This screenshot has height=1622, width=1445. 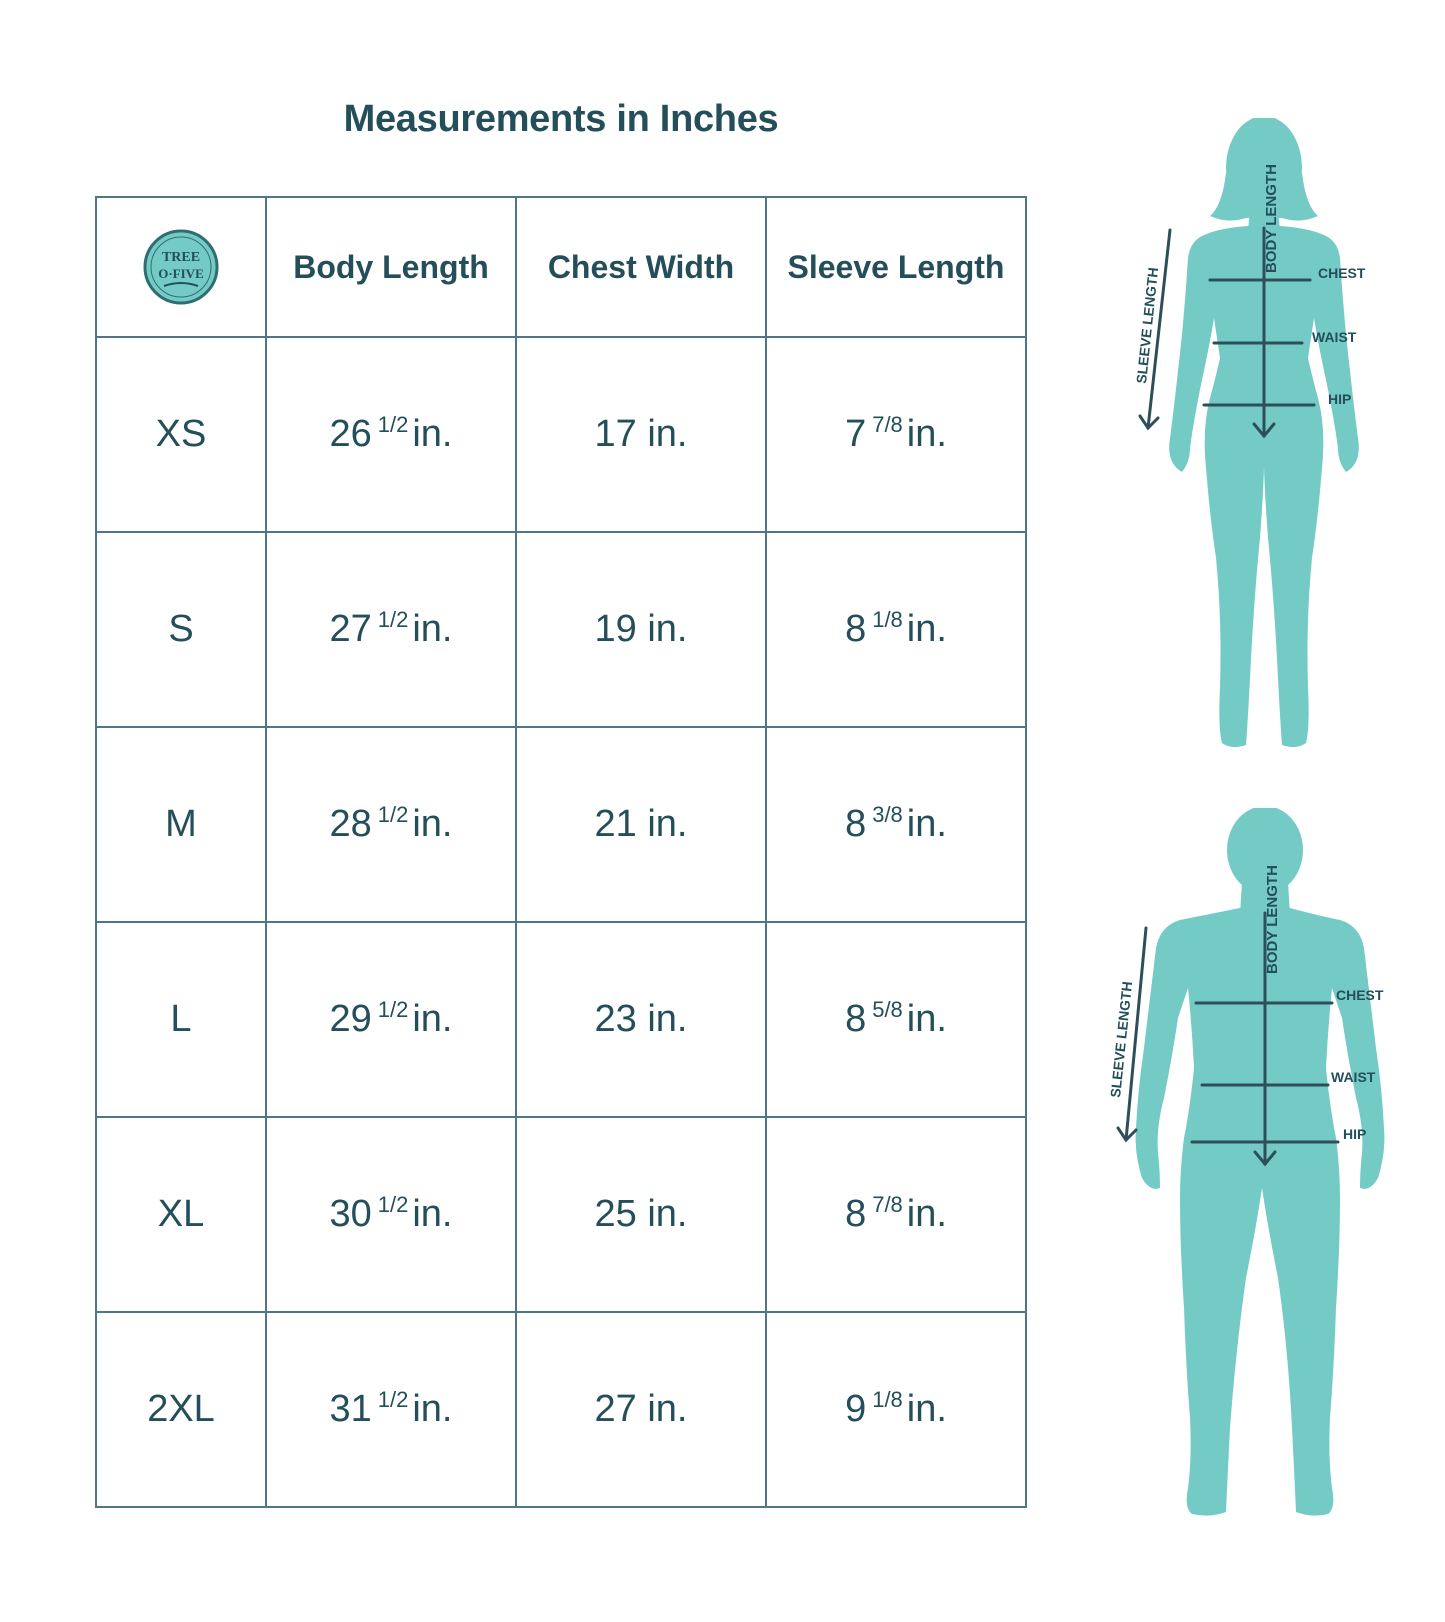 I want to click on size-cell: S, so click(x=181, y=629).